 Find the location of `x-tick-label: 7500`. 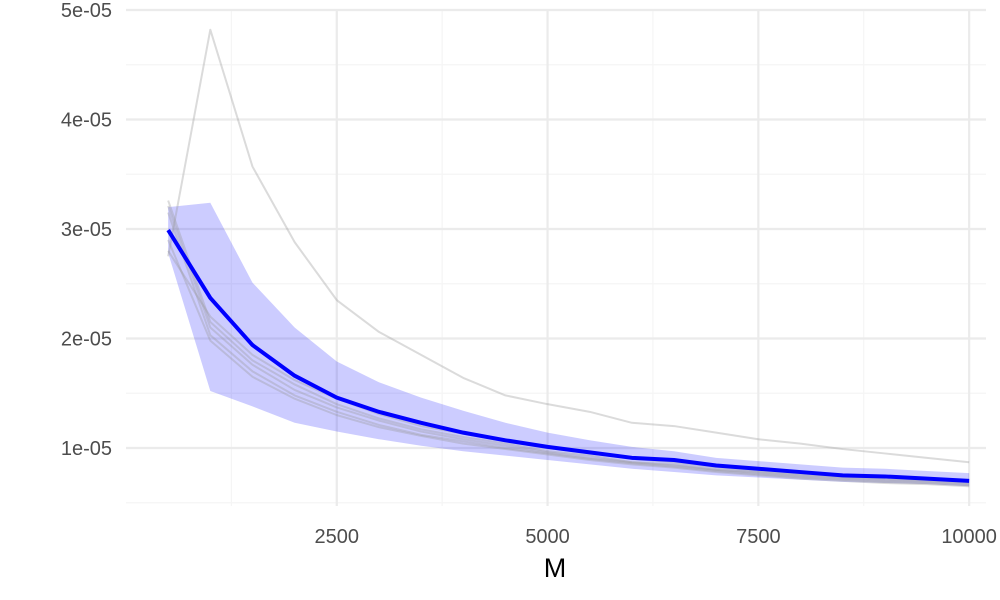

x-tick-label: 7500 is located at coordinates (758, 537).